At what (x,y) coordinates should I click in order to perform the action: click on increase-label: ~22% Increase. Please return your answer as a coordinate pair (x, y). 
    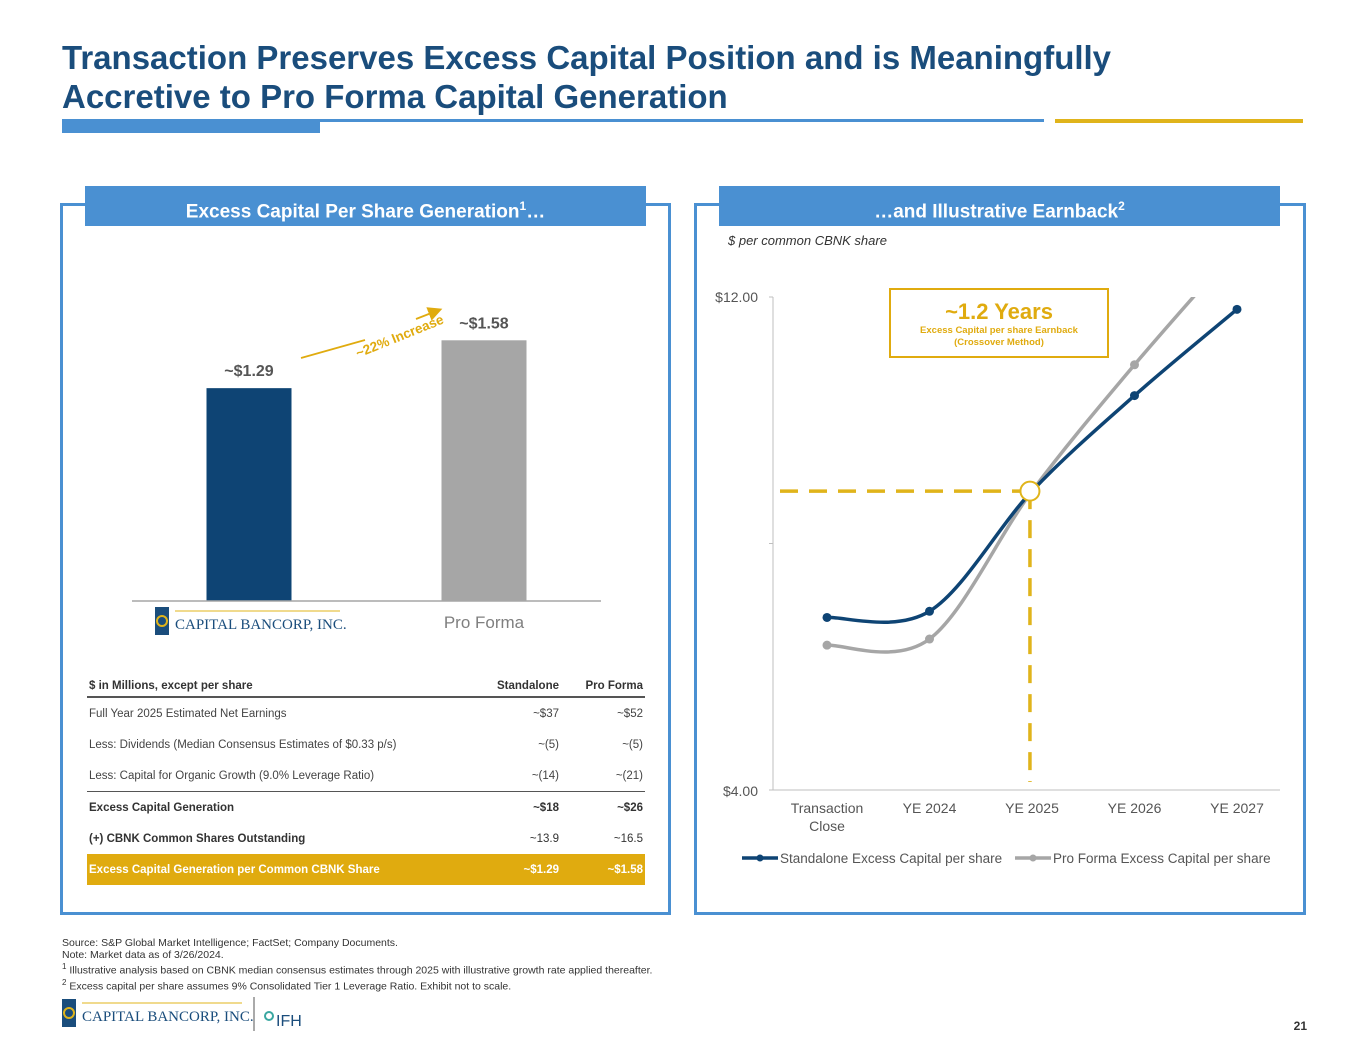
    Looking at the image, I should click on (400, 336).